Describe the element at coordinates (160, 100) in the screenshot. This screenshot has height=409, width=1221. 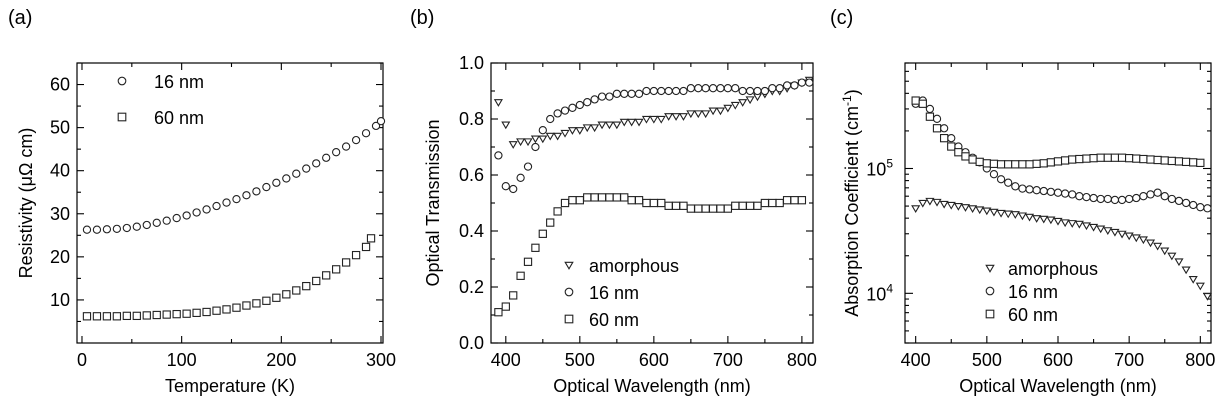
I see `legend: 16 nm 60 nm` at that location.